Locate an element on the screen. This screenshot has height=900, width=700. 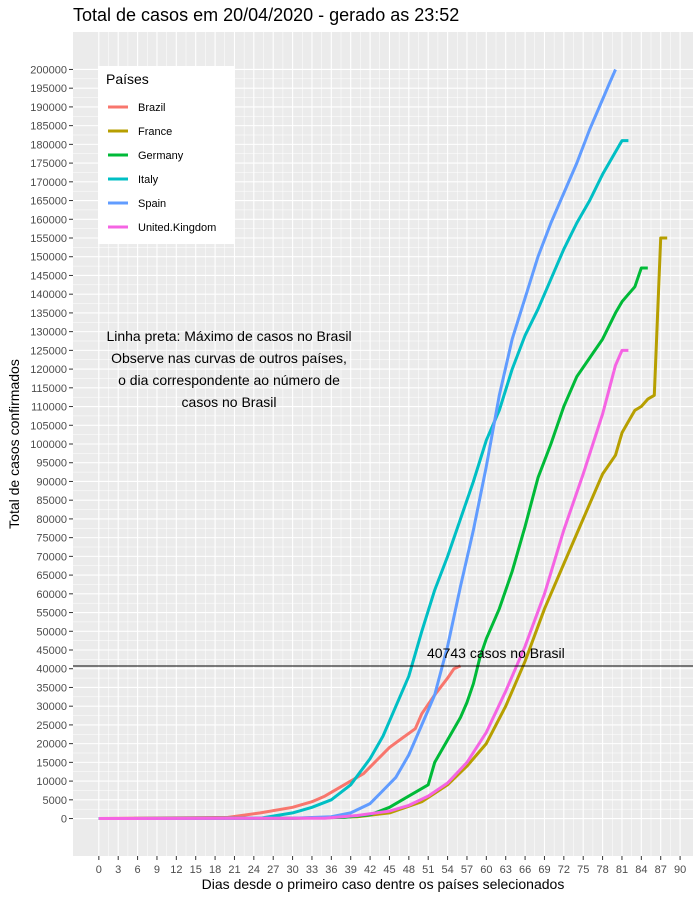
legend-label: Italy is located at coordinates (148, 180).